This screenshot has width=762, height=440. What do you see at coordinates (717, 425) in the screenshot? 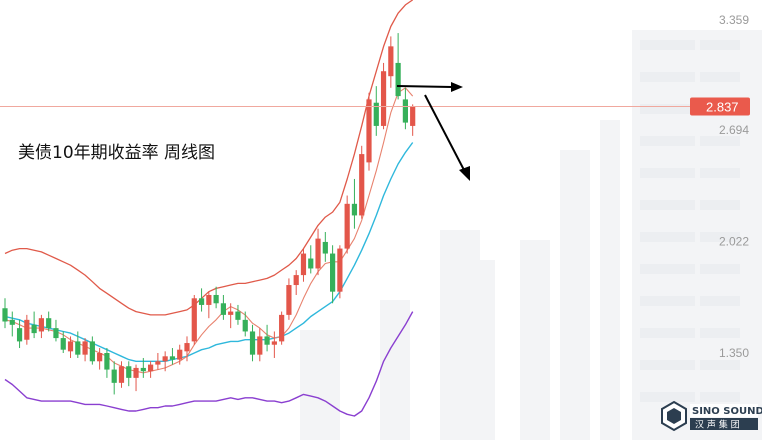
I see `logo-text-cn: 汉 声 集 团` at bounding box center [717, 425].